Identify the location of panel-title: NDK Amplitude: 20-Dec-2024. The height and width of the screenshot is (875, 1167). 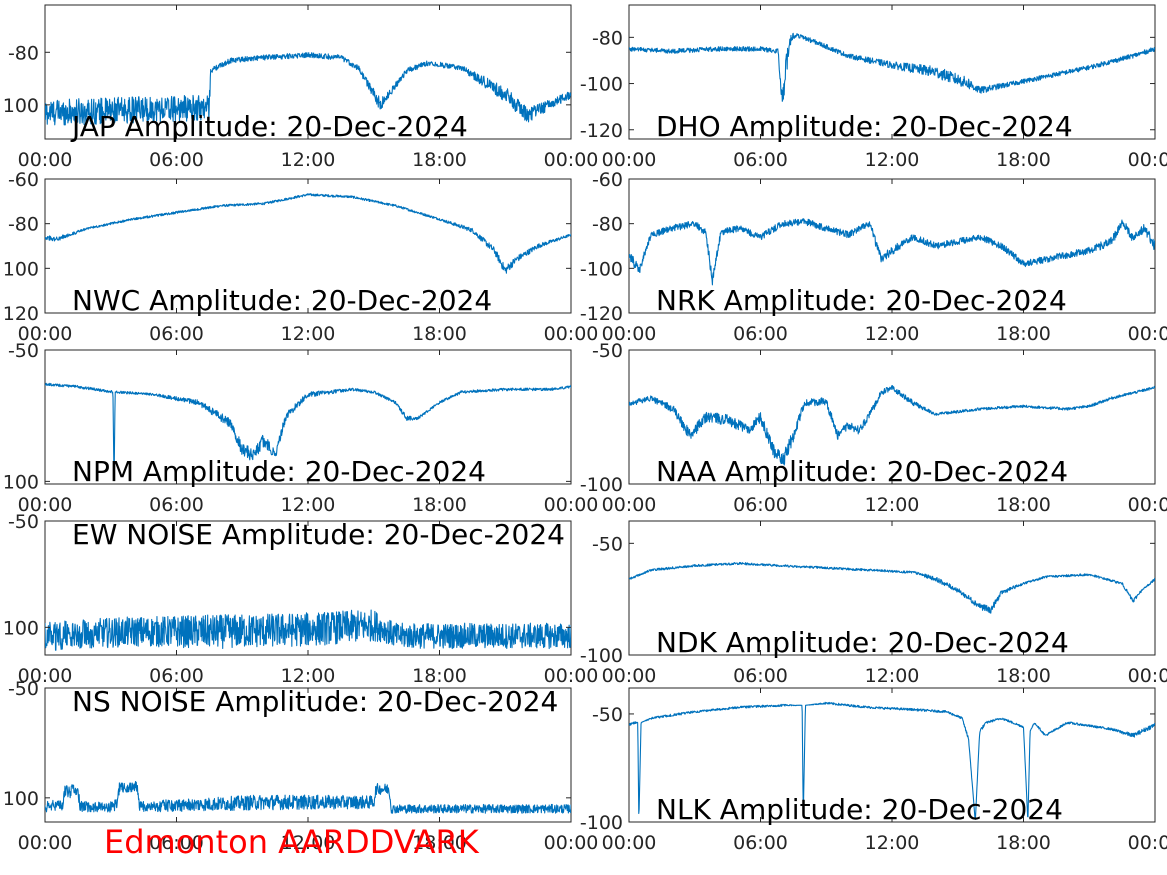
(862, 642).